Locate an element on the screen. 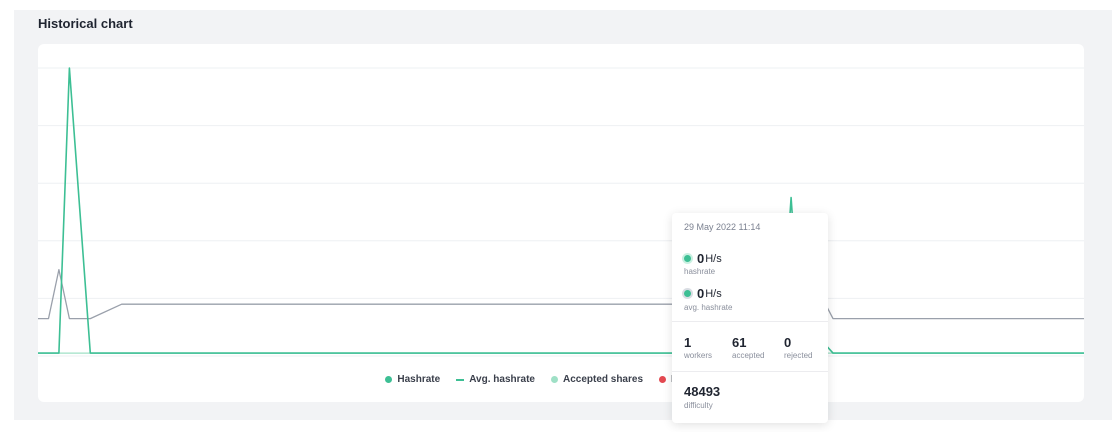 Image resolution: width=1118 pixels, height=432 pixels. legend-item: Accepted shares is located at coordinates (597, 379).